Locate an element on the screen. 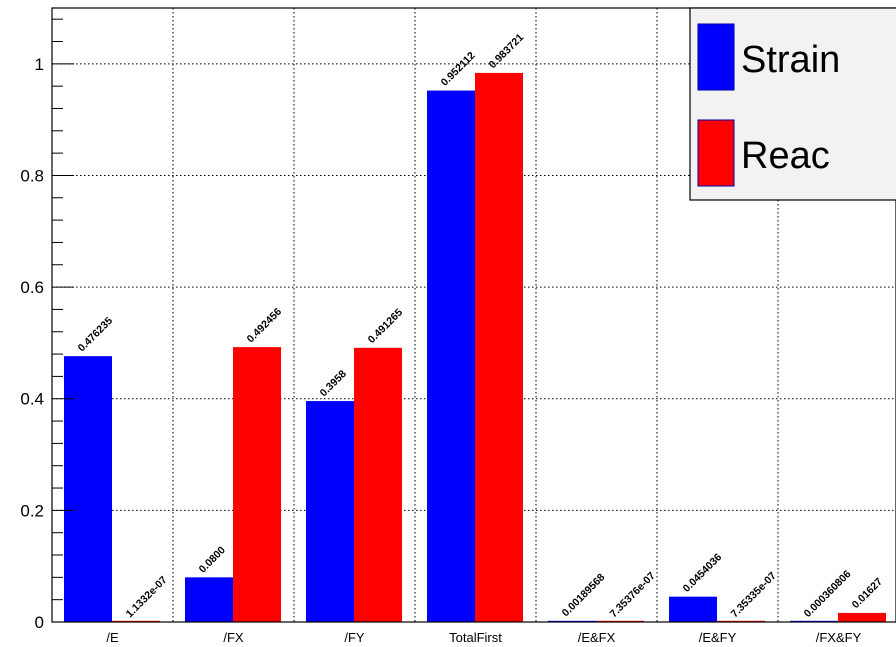 The height and width of the screenshot is (647, 896). bar-value-label: 0.0800 is located at coordinates (212, 559).